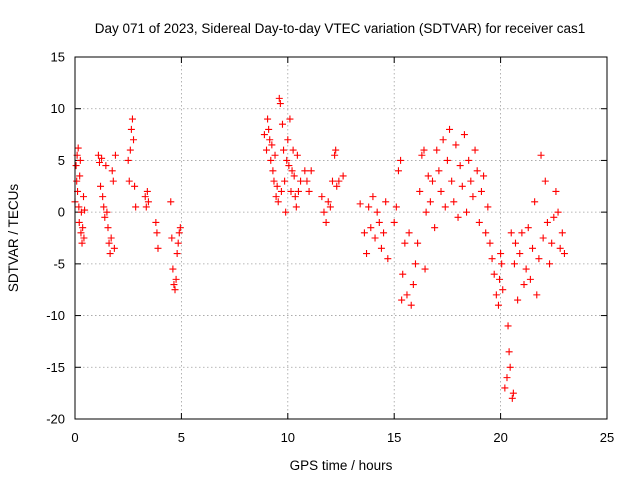 The width and height of the screenshot is (640, 480). I want to click on y-tick-label: -5, so click(59, 263).